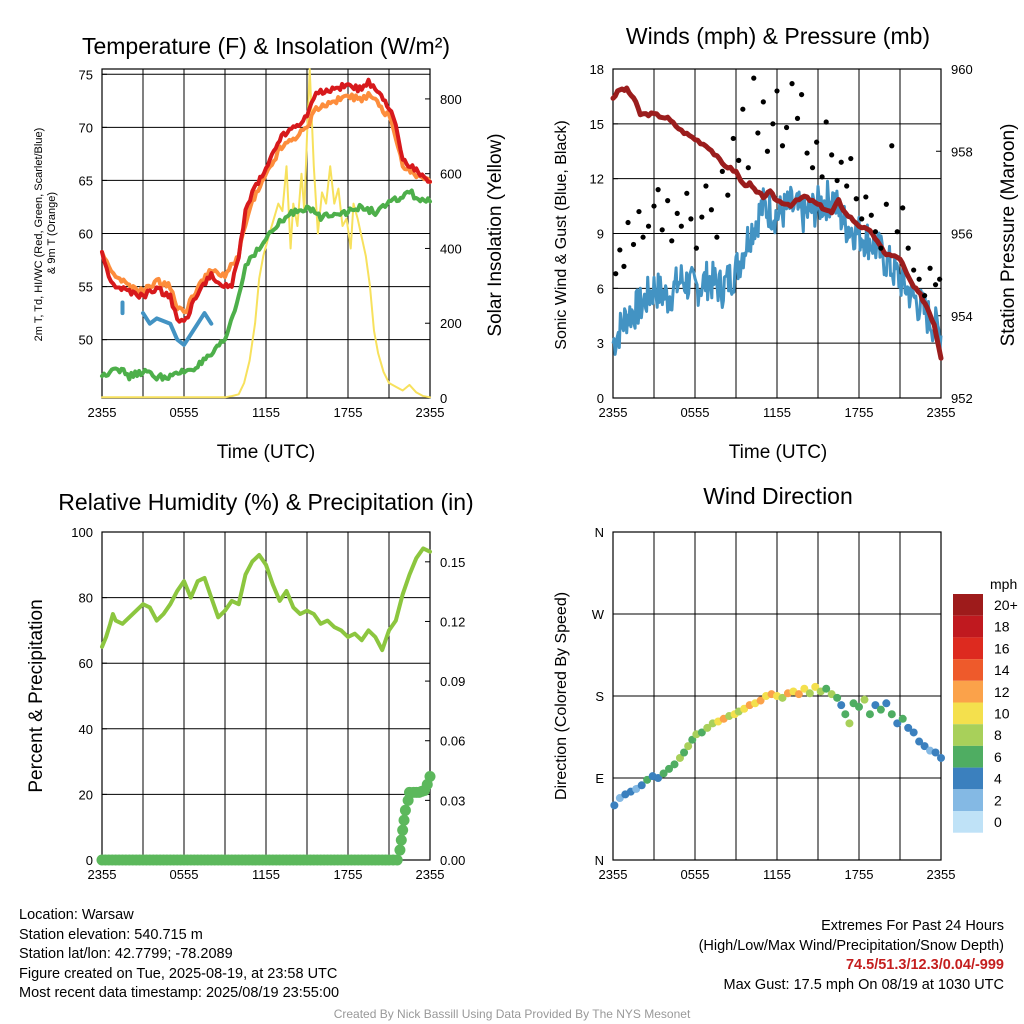 The image size is (1024, 1024). What do you see at coordinates (86, 74) in the screenshot?
I see `y-tick-label: 75` at bounding box center [86, 74].